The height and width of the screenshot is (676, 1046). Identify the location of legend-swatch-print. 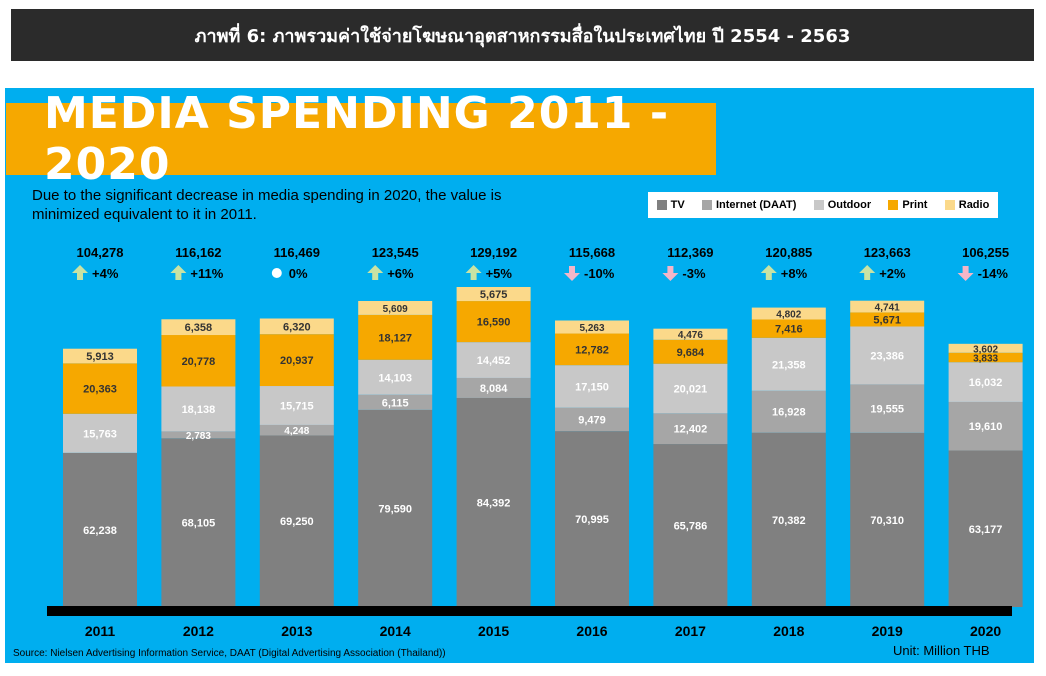
(893, 205).